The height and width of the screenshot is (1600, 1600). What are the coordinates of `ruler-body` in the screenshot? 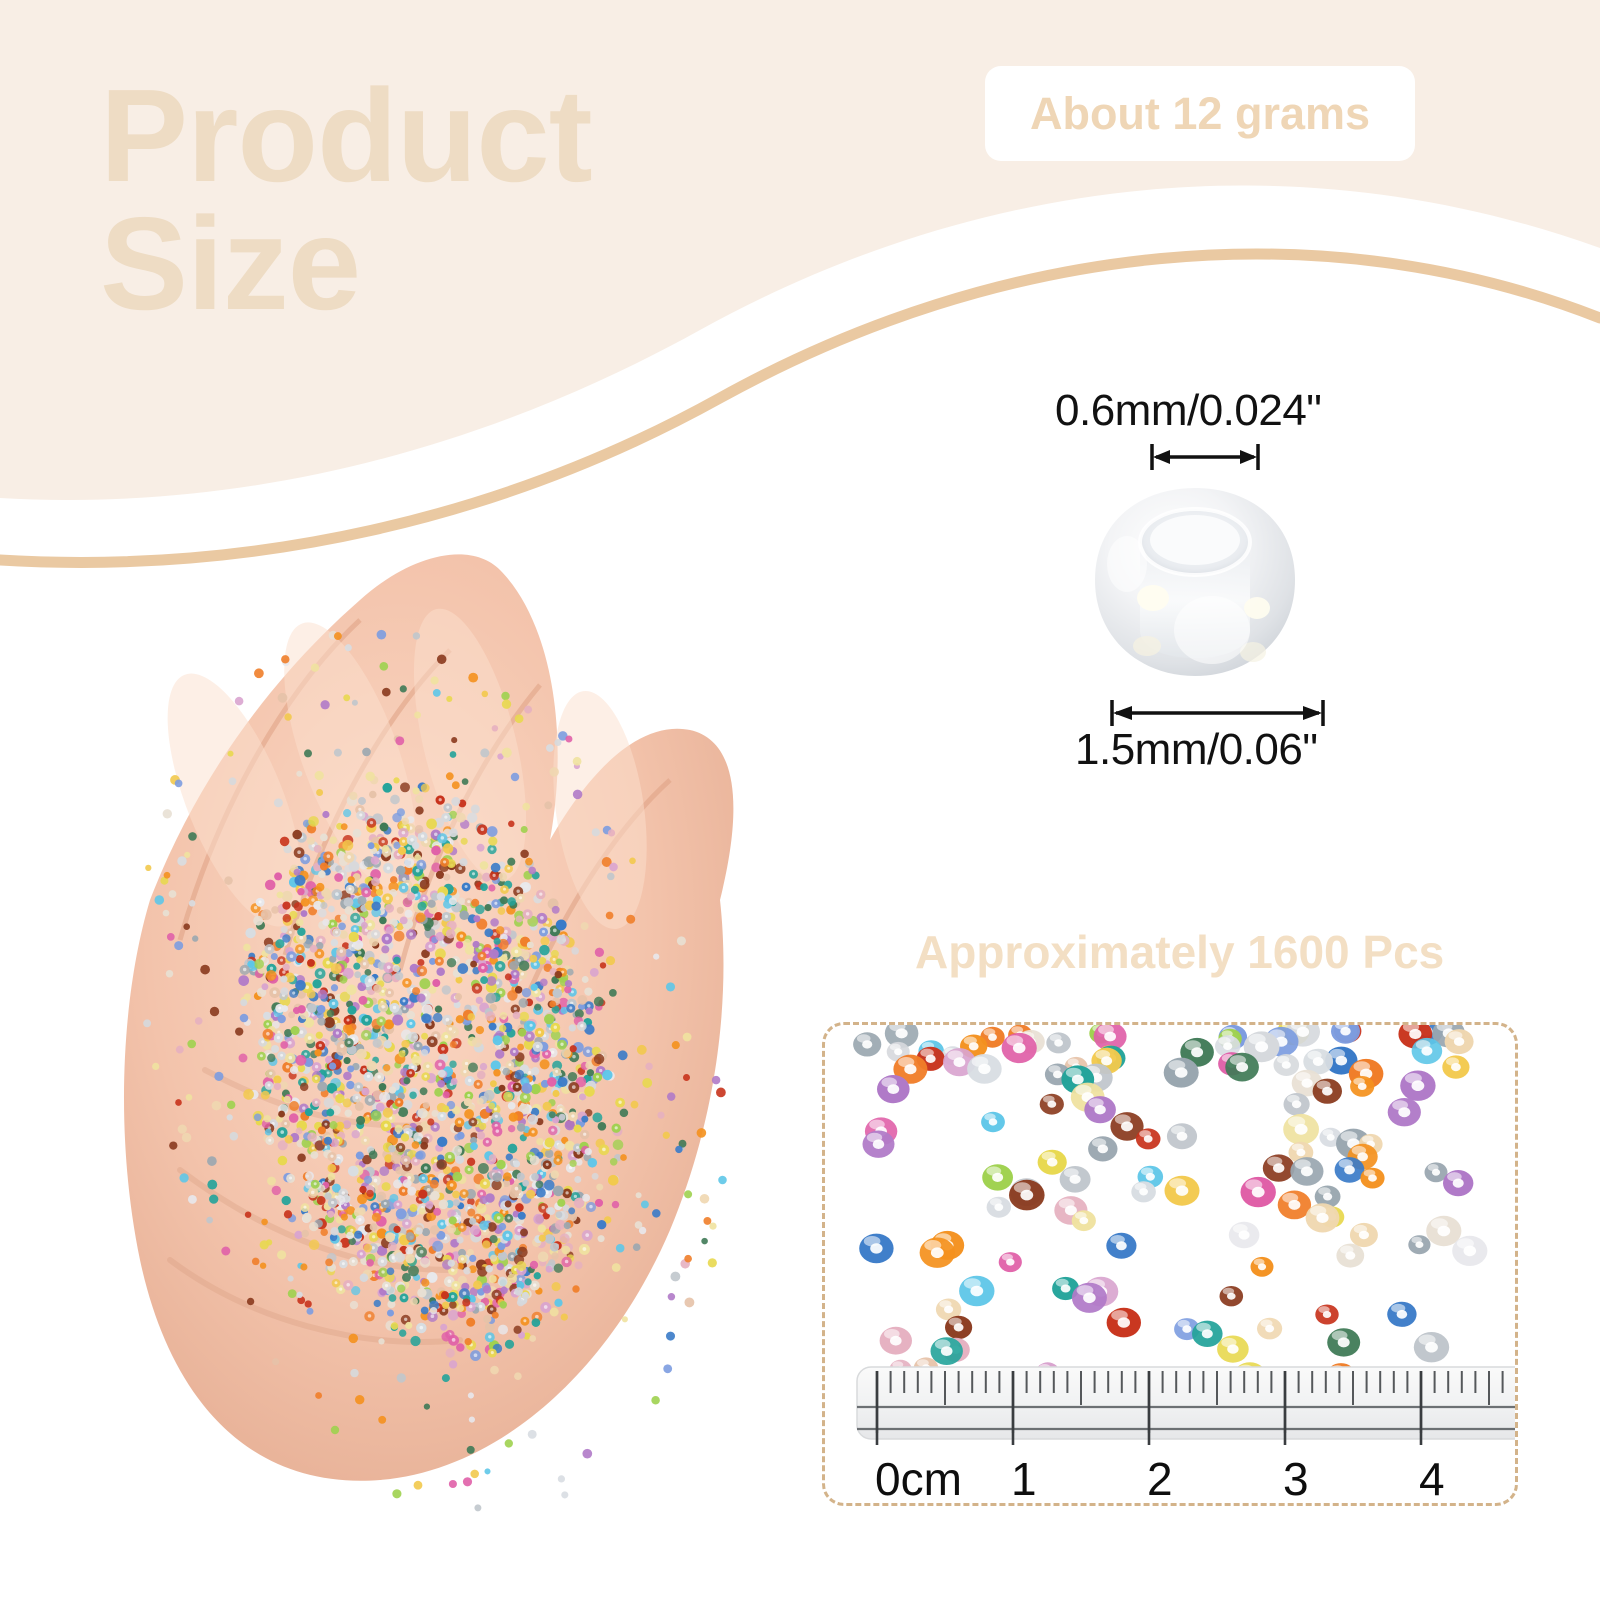 It's located at (1185, 1403).